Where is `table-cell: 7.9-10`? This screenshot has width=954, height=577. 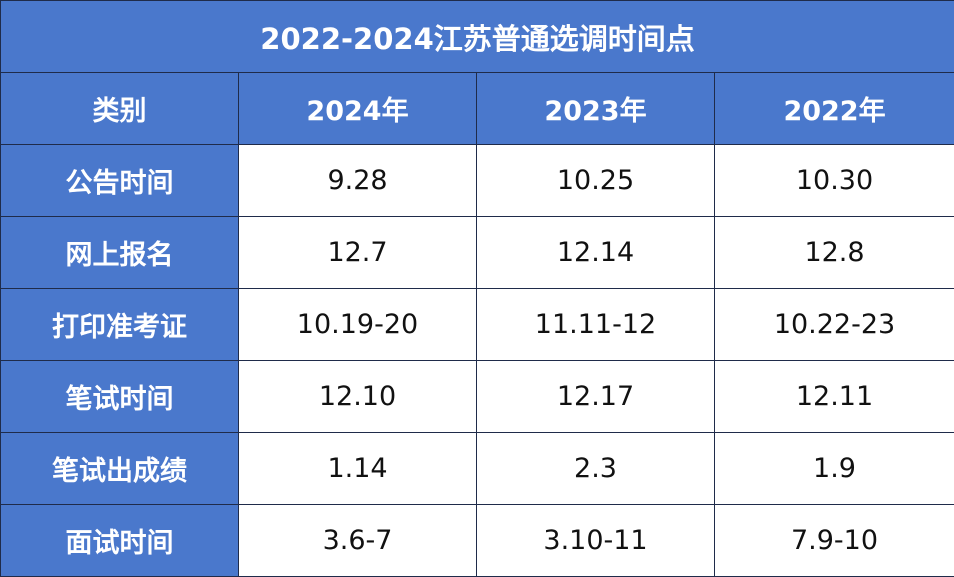
table-cell: 7.9-10 is located at coordinates (833, 540).